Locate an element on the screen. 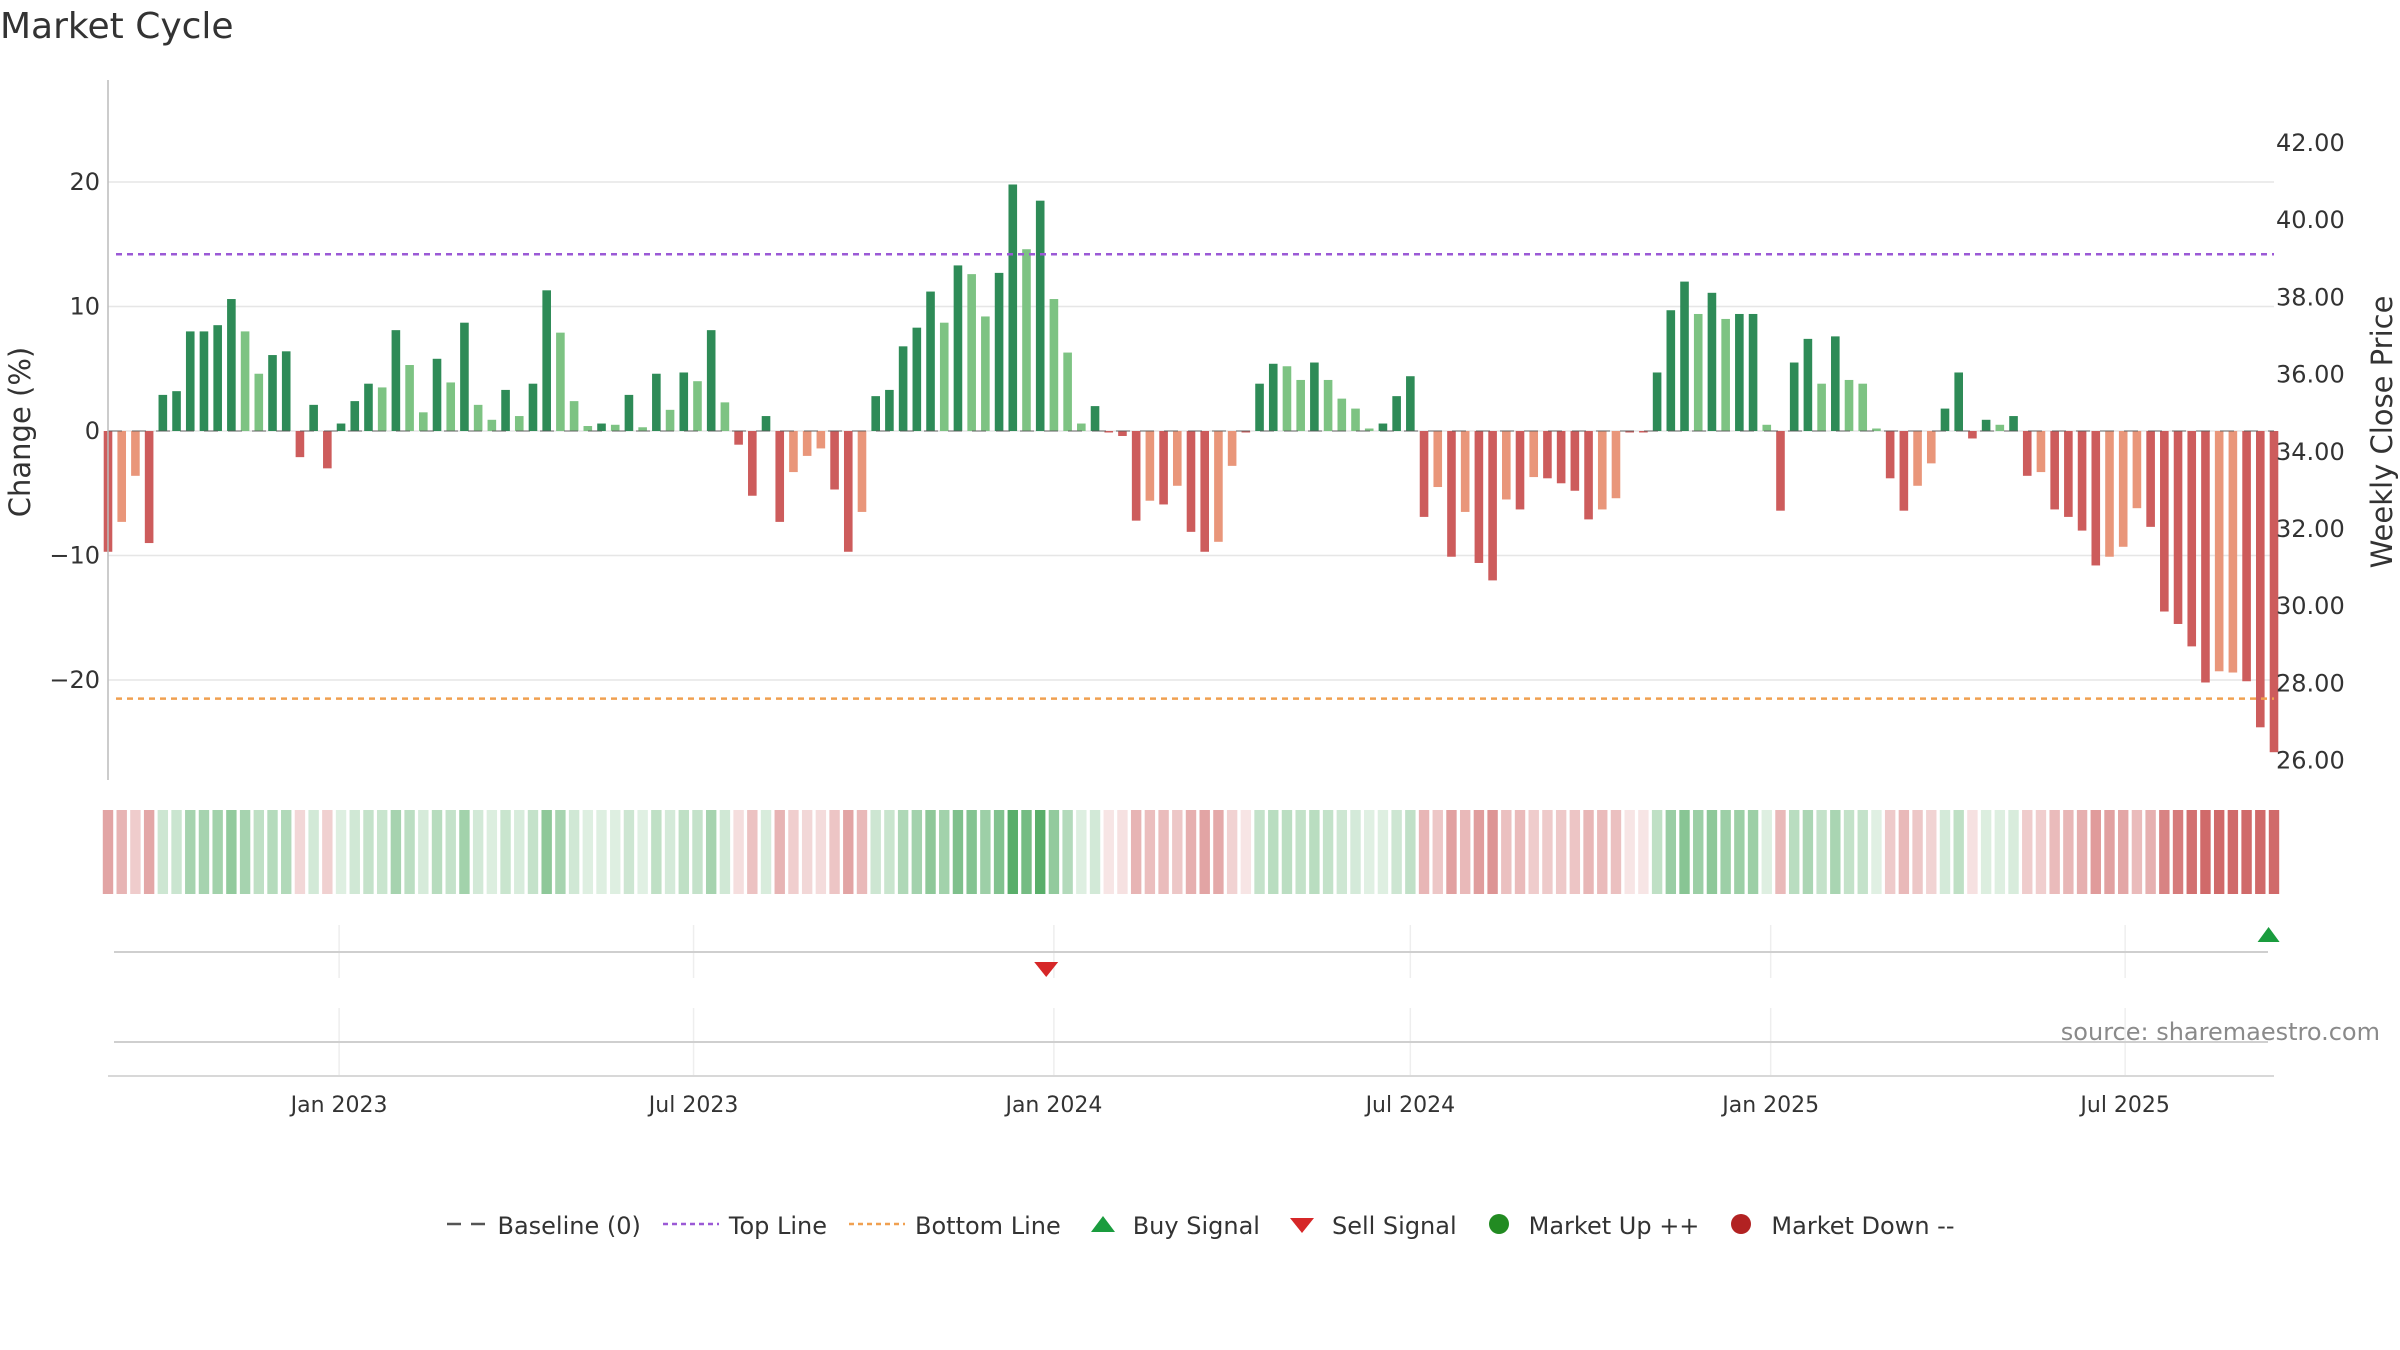 The width and height of the screenshot is (2400, 1350). heat-strip is located at coordinates (1191, 852).